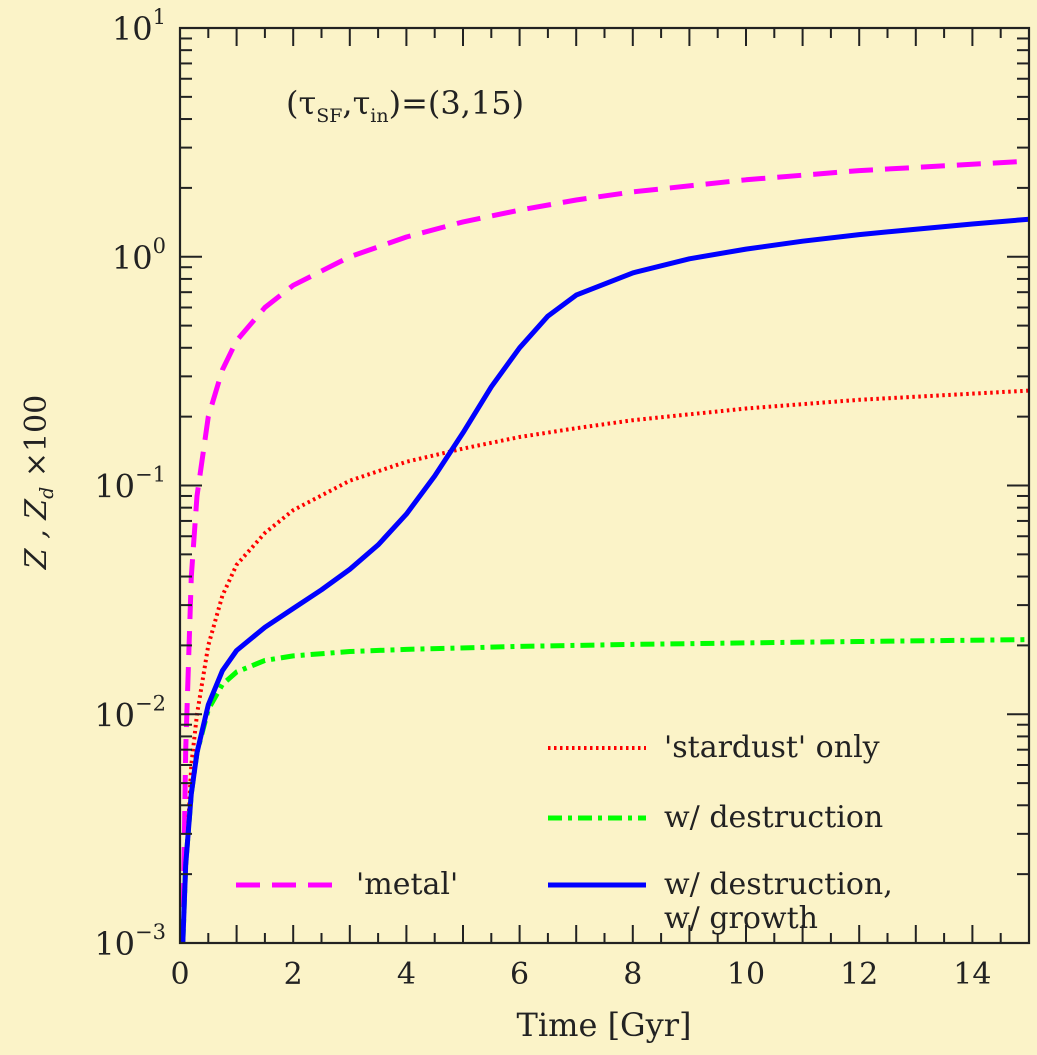 The width and height of the screenshot is (1037, 1055). Describe the element at coordinates (406, 974) in the screenshot. I see `x-tick-label: 4` at that location.